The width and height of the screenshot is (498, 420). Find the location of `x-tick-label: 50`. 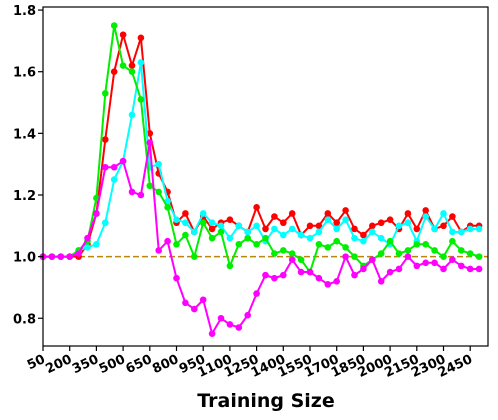

x-tick-label: 50 is located at coordinates (36, 362).